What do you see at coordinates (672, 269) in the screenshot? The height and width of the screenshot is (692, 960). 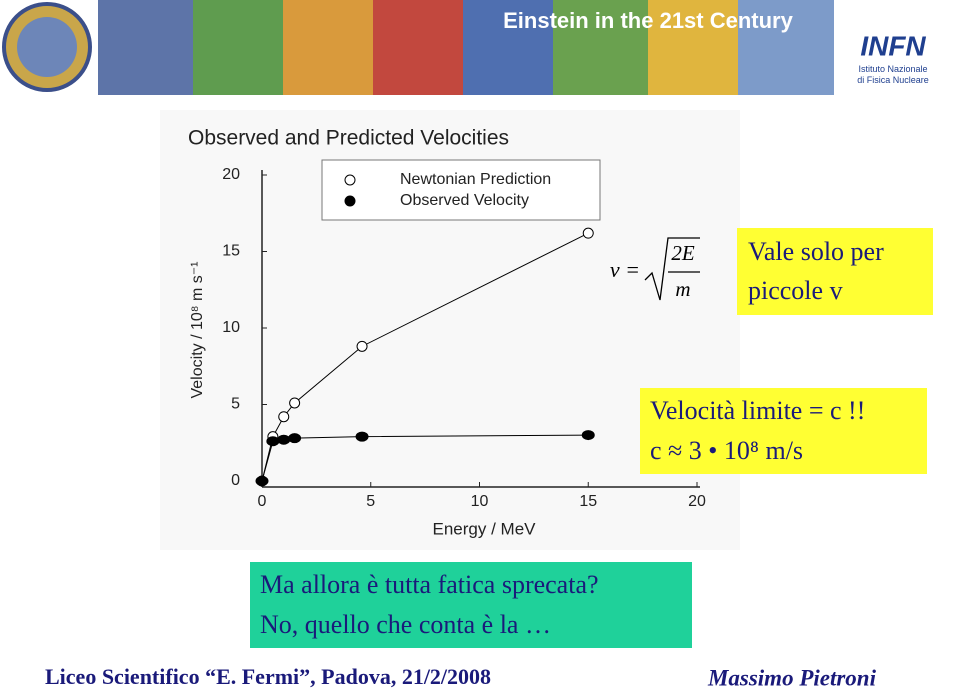 I see `sqrt-sign` at bounding box center [672, 269].